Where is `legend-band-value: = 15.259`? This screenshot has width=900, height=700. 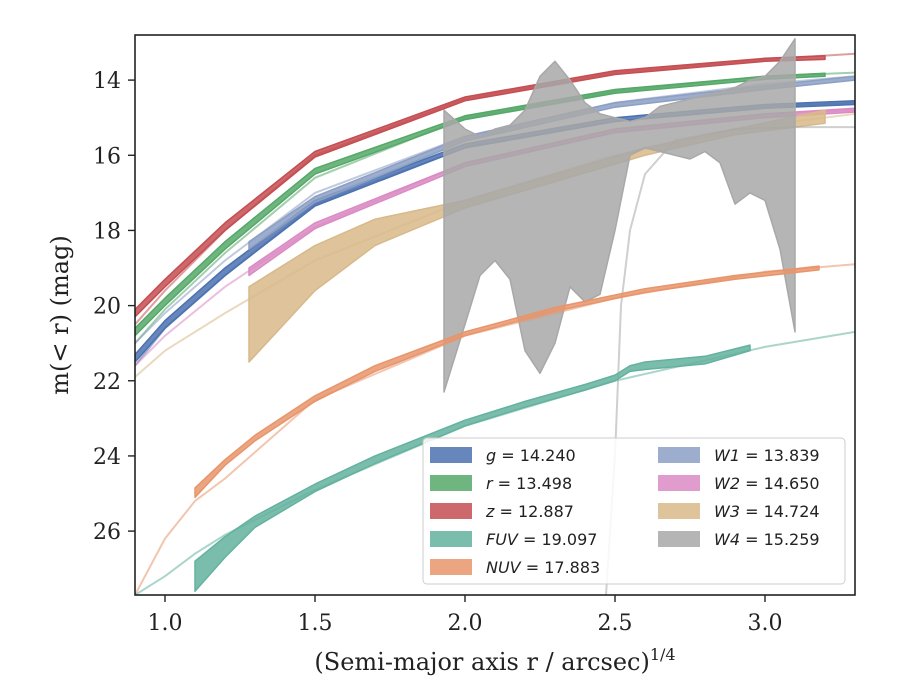
legend-band-value: = 15.259 is located at coordinates (780, 539).